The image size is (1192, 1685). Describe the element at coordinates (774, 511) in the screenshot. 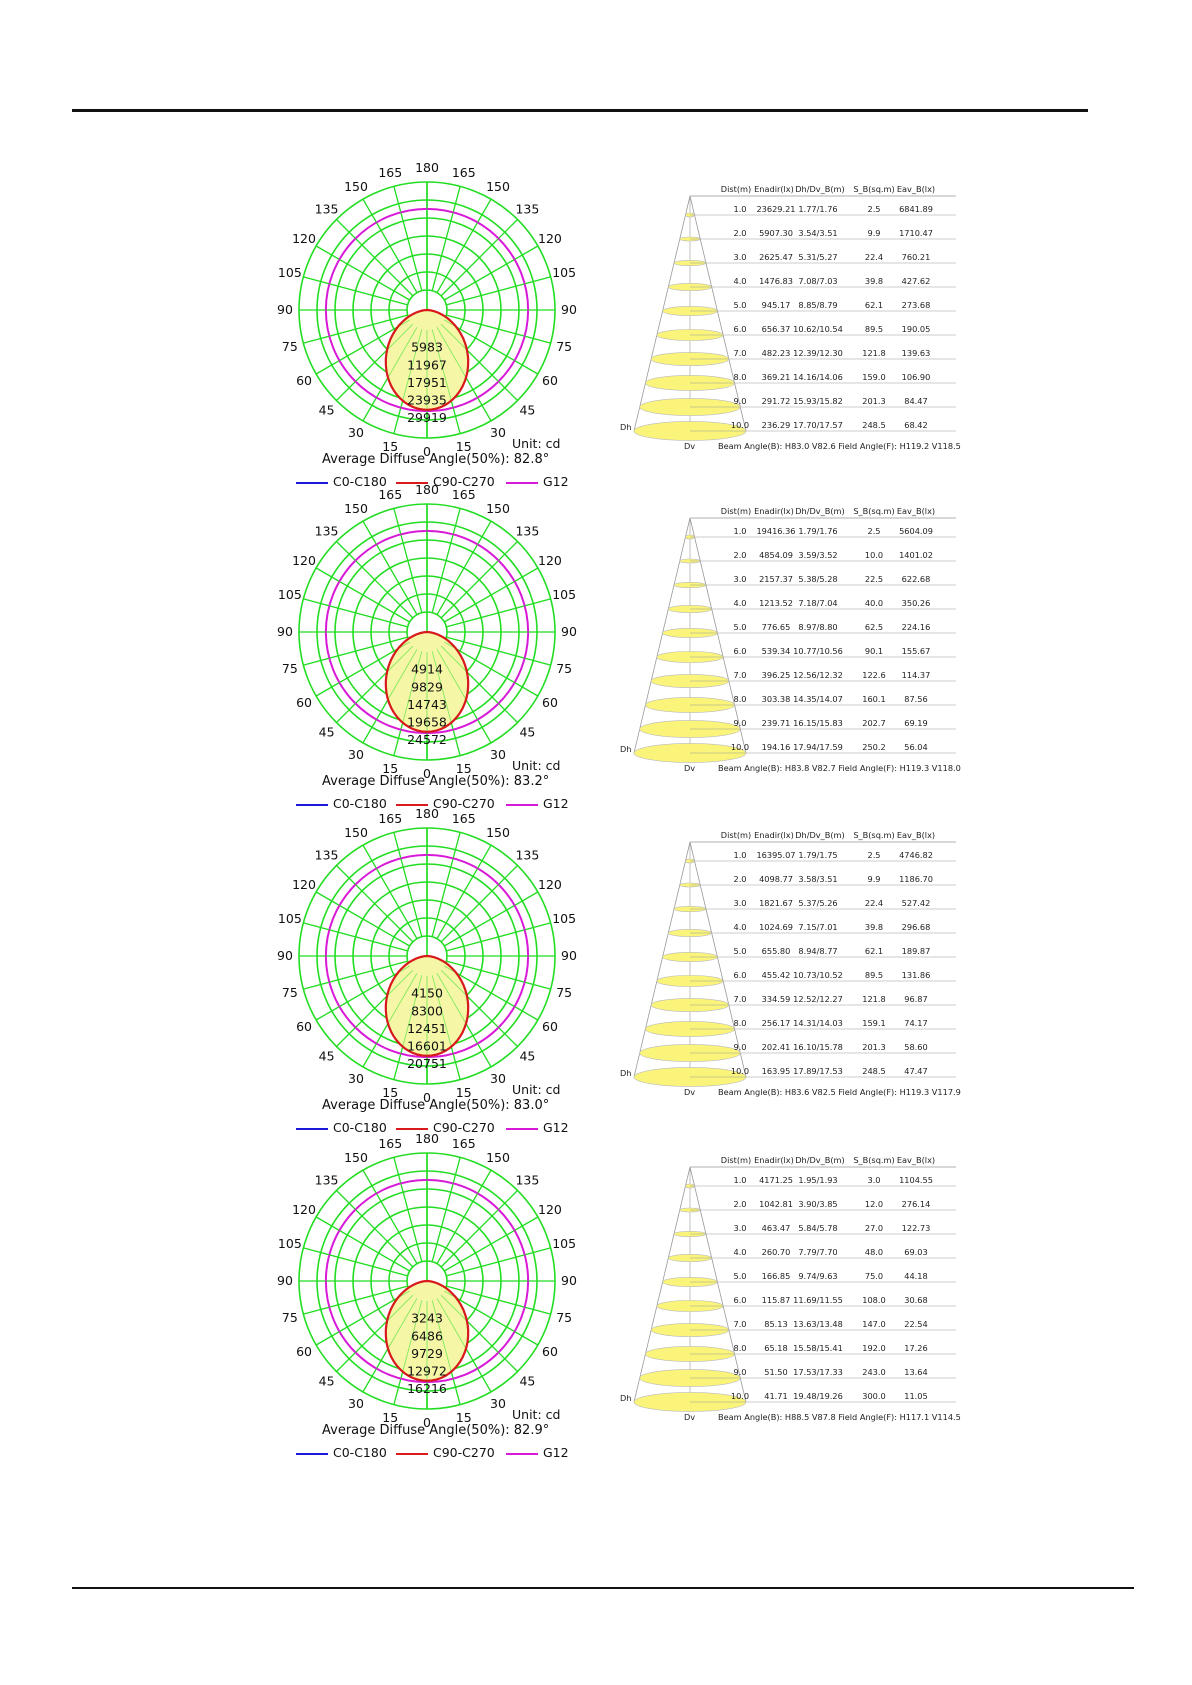

I see `table-header: Enadir(lx)` at that location.